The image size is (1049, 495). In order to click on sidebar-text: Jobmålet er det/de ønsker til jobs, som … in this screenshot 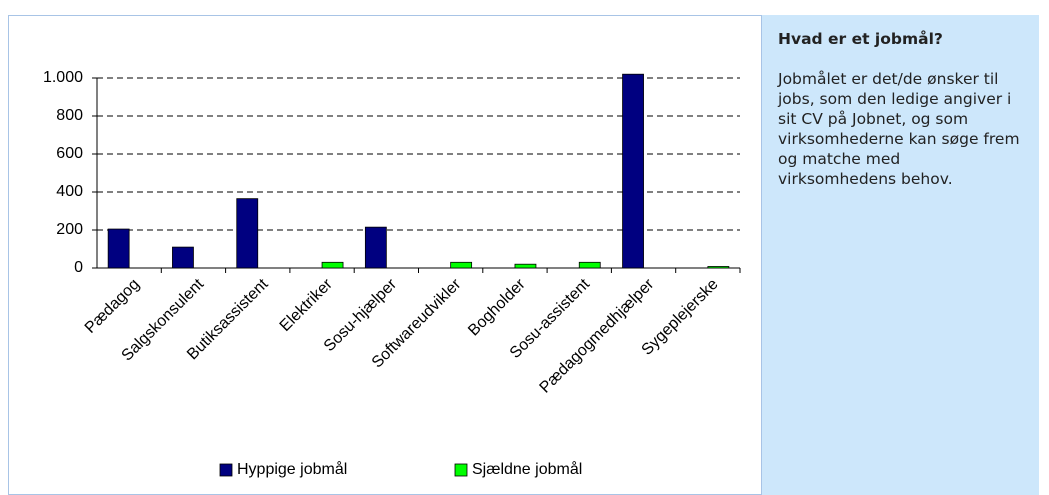, I will do `click(899, 129)`.